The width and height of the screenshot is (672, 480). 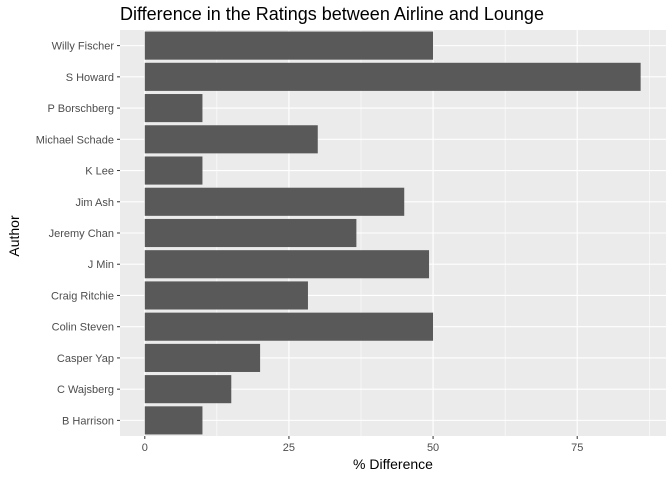 I want to click on y-tick-label: B Harrison, so click(x=88, y=421).